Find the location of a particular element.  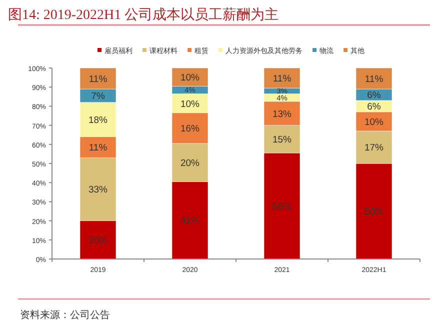

data-label: 13% is located at coordinates (282, 114).